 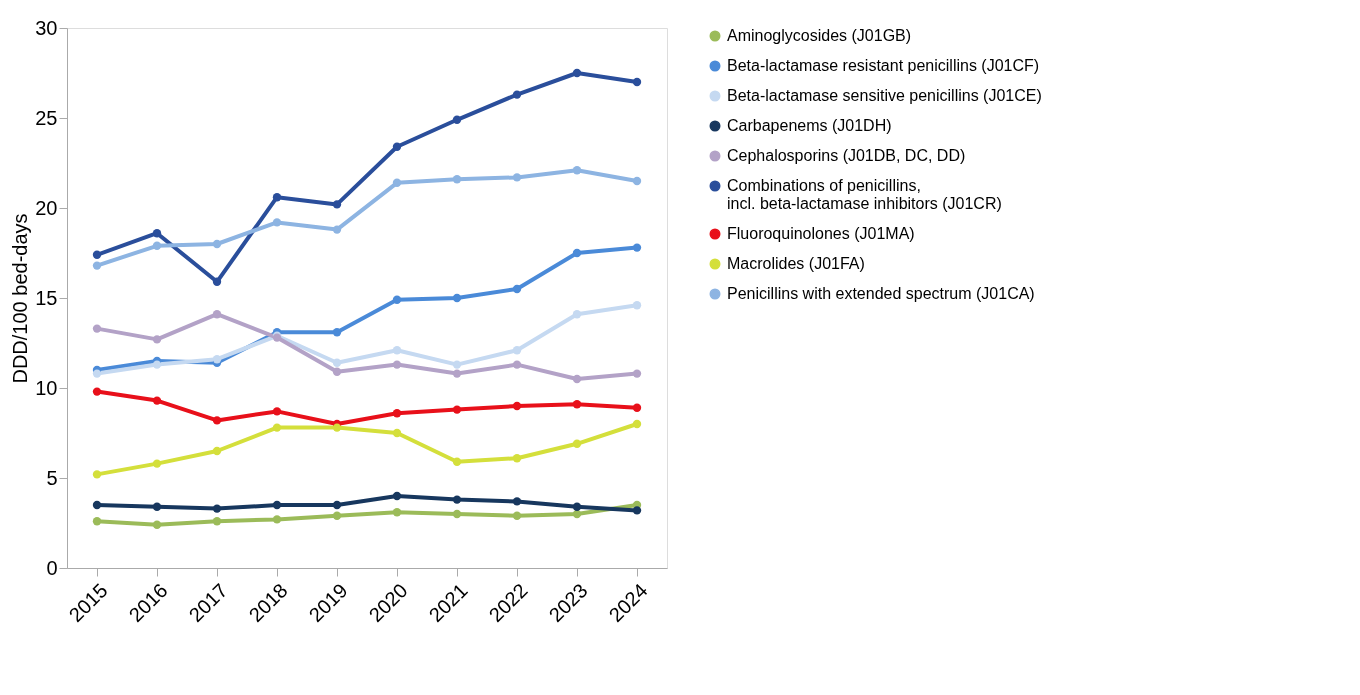 What do you see at coordinates (46, 27) in the screenshot?
I see `y-tick-label: 30` at bounding box center [46, 27].